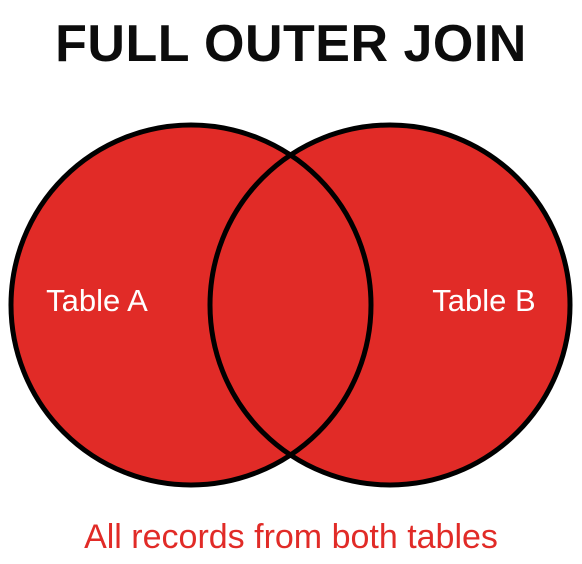 This screenshot has height=564, width=582. What do you see at coordinates (291, 44) in the screenshot?
I see `page-title: FULL OUTER JOIN` at bounding box center [291, 44].